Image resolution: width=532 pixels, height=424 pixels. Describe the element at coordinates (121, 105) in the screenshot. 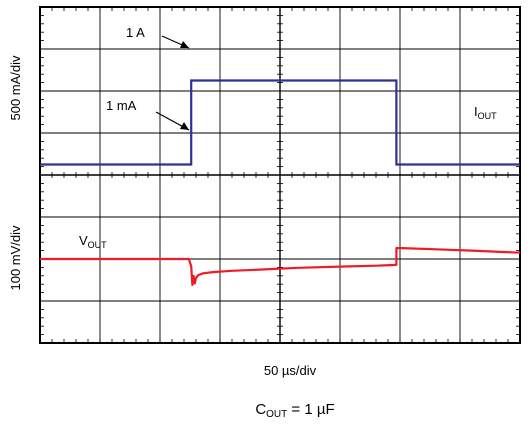

I see `annotation-1ma-label: 1 mA` at that location.